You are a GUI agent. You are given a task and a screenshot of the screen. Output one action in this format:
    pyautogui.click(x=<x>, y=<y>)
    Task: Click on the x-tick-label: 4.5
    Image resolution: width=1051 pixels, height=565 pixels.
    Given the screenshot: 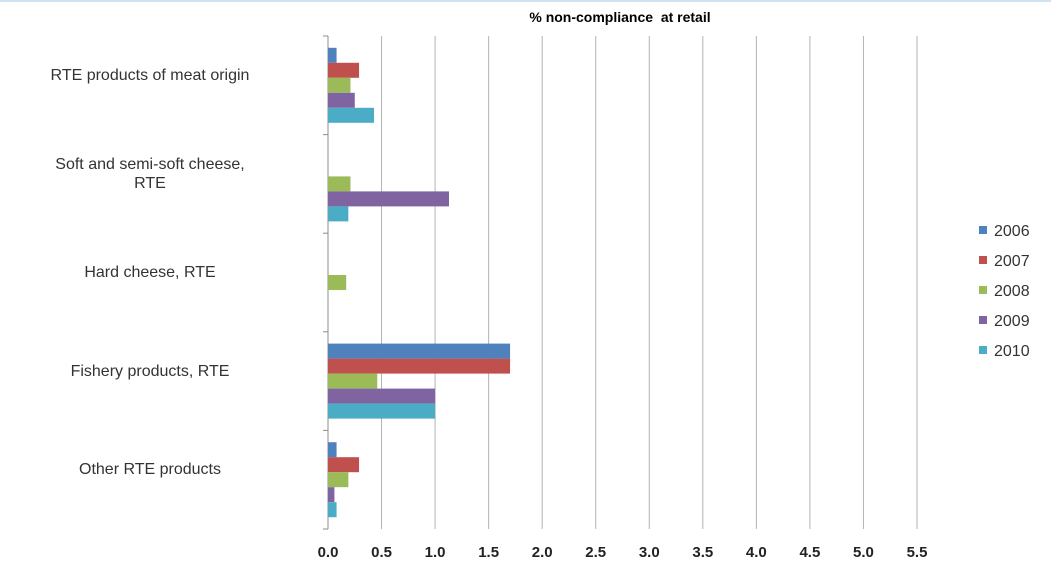 What is the action you would take?
    pyautogui.click(x=809, y=552)
    